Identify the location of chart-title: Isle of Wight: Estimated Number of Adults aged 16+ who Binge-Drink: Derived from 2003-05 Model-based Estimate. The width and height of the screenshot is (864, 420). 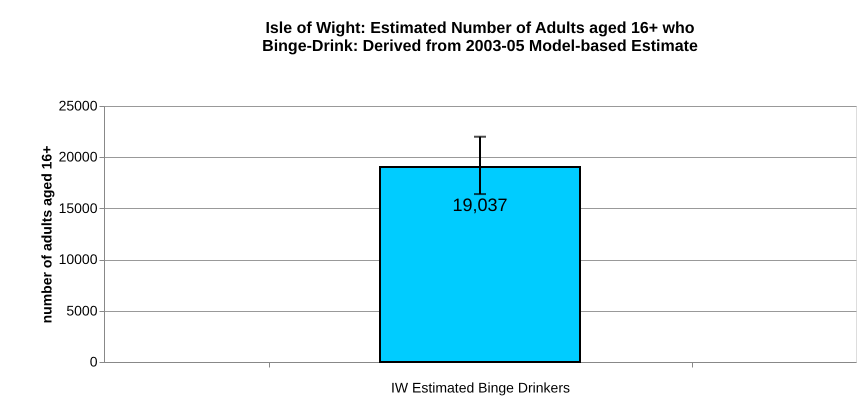
(480, 37).